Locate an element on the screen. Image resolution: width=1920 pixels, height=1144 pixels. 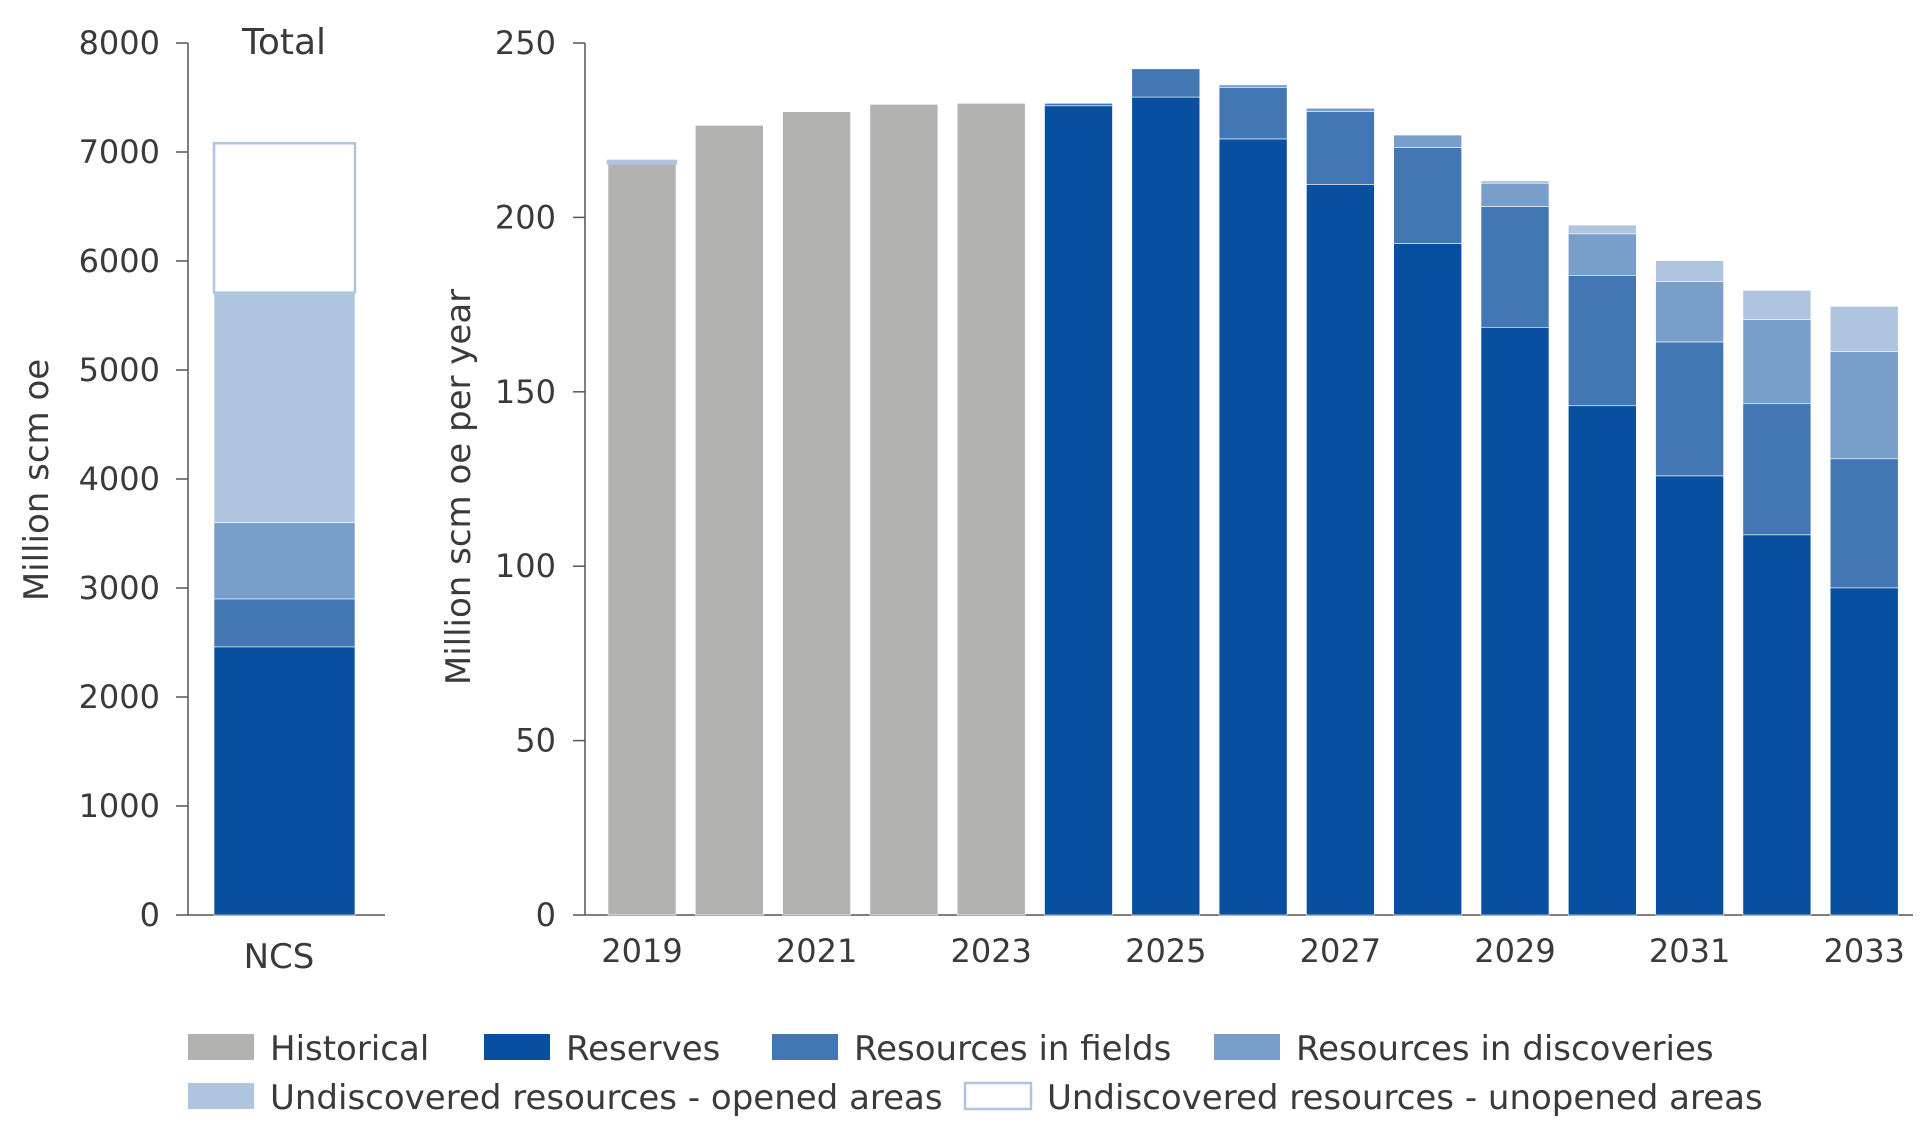
right-y-axis-label: Million scm oe per year is located at coordinates (459, 487).